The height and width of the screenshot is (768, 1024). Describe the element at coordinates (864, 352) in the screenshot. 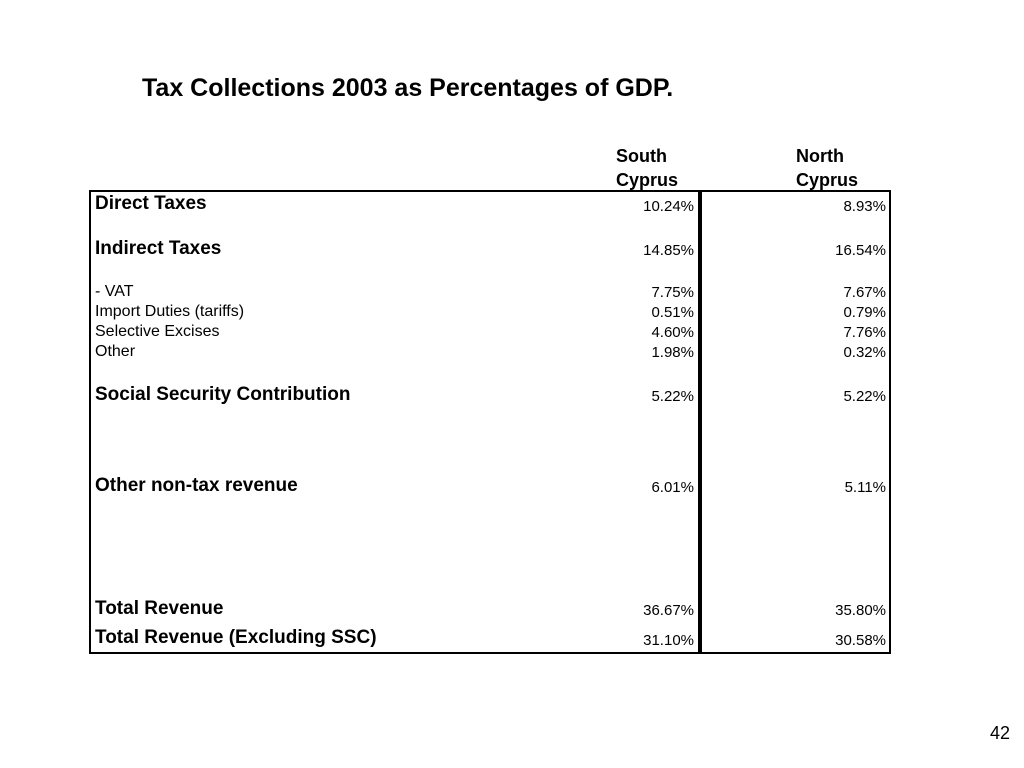

I see `cell-north-other: 0.32%` at that location.